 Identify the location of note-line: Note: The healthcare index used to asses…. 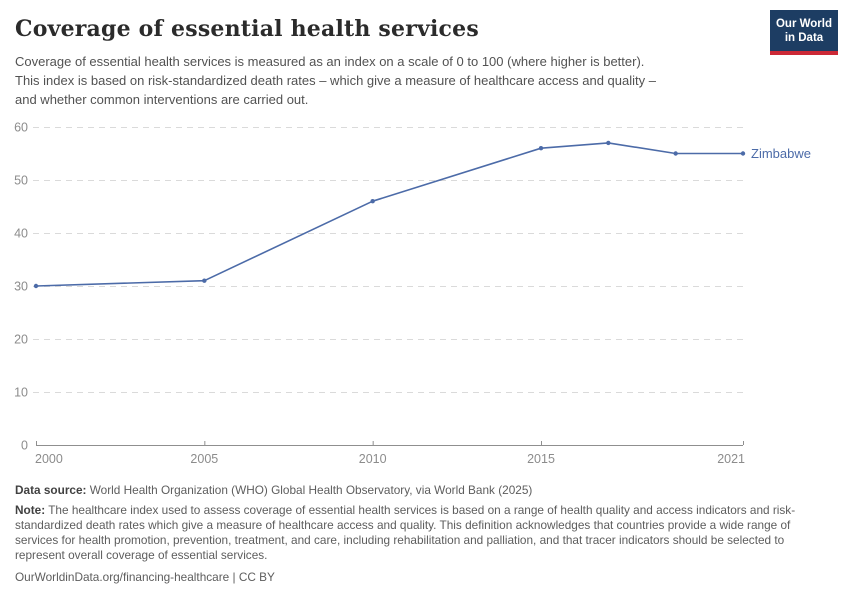
(425, 533).